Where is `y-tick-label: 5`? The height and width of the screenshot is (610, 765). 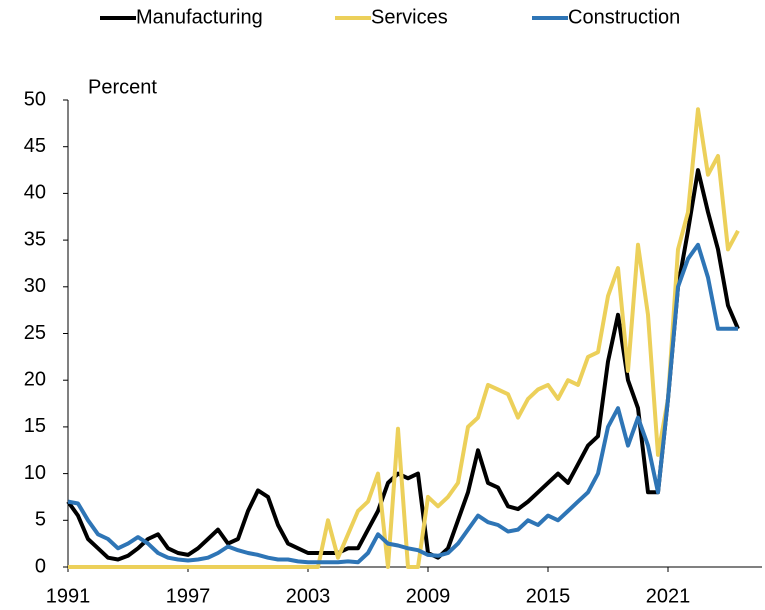 y-tick-label: 5 is located at coordinates (40, 520).